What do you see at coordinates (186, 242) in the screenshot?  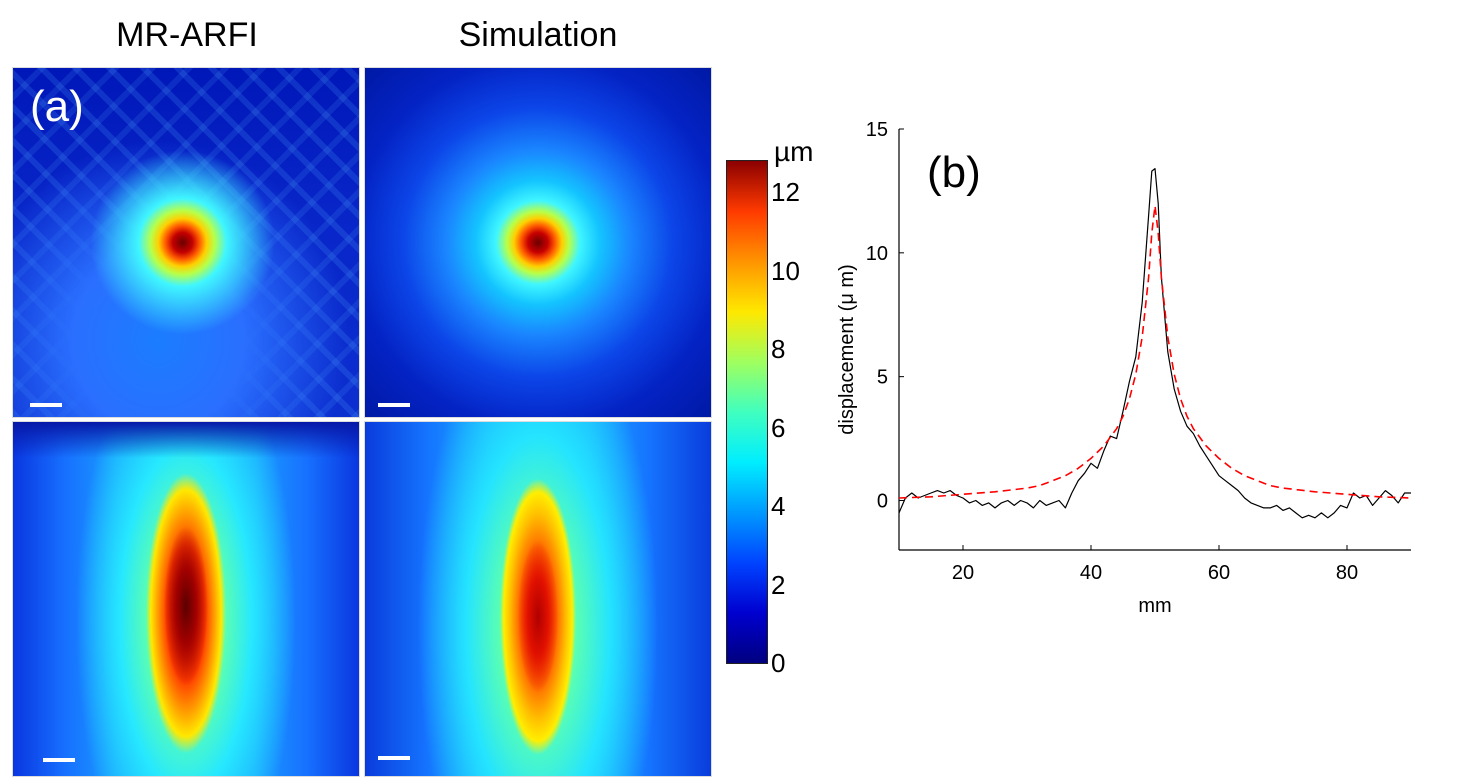 I see `mr-arfi-axial-map` at bounding box center [186, 242].